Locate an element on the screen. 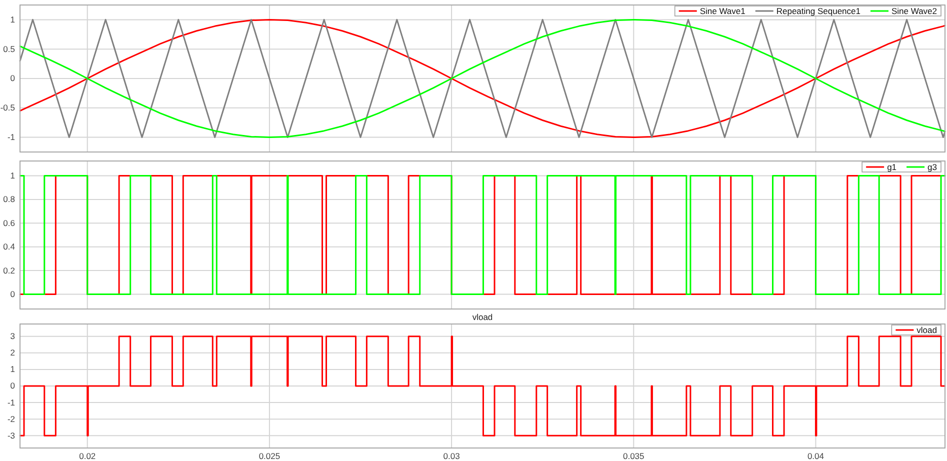  legend-label: Sine Wave1 is located at coordinates (723, 11).